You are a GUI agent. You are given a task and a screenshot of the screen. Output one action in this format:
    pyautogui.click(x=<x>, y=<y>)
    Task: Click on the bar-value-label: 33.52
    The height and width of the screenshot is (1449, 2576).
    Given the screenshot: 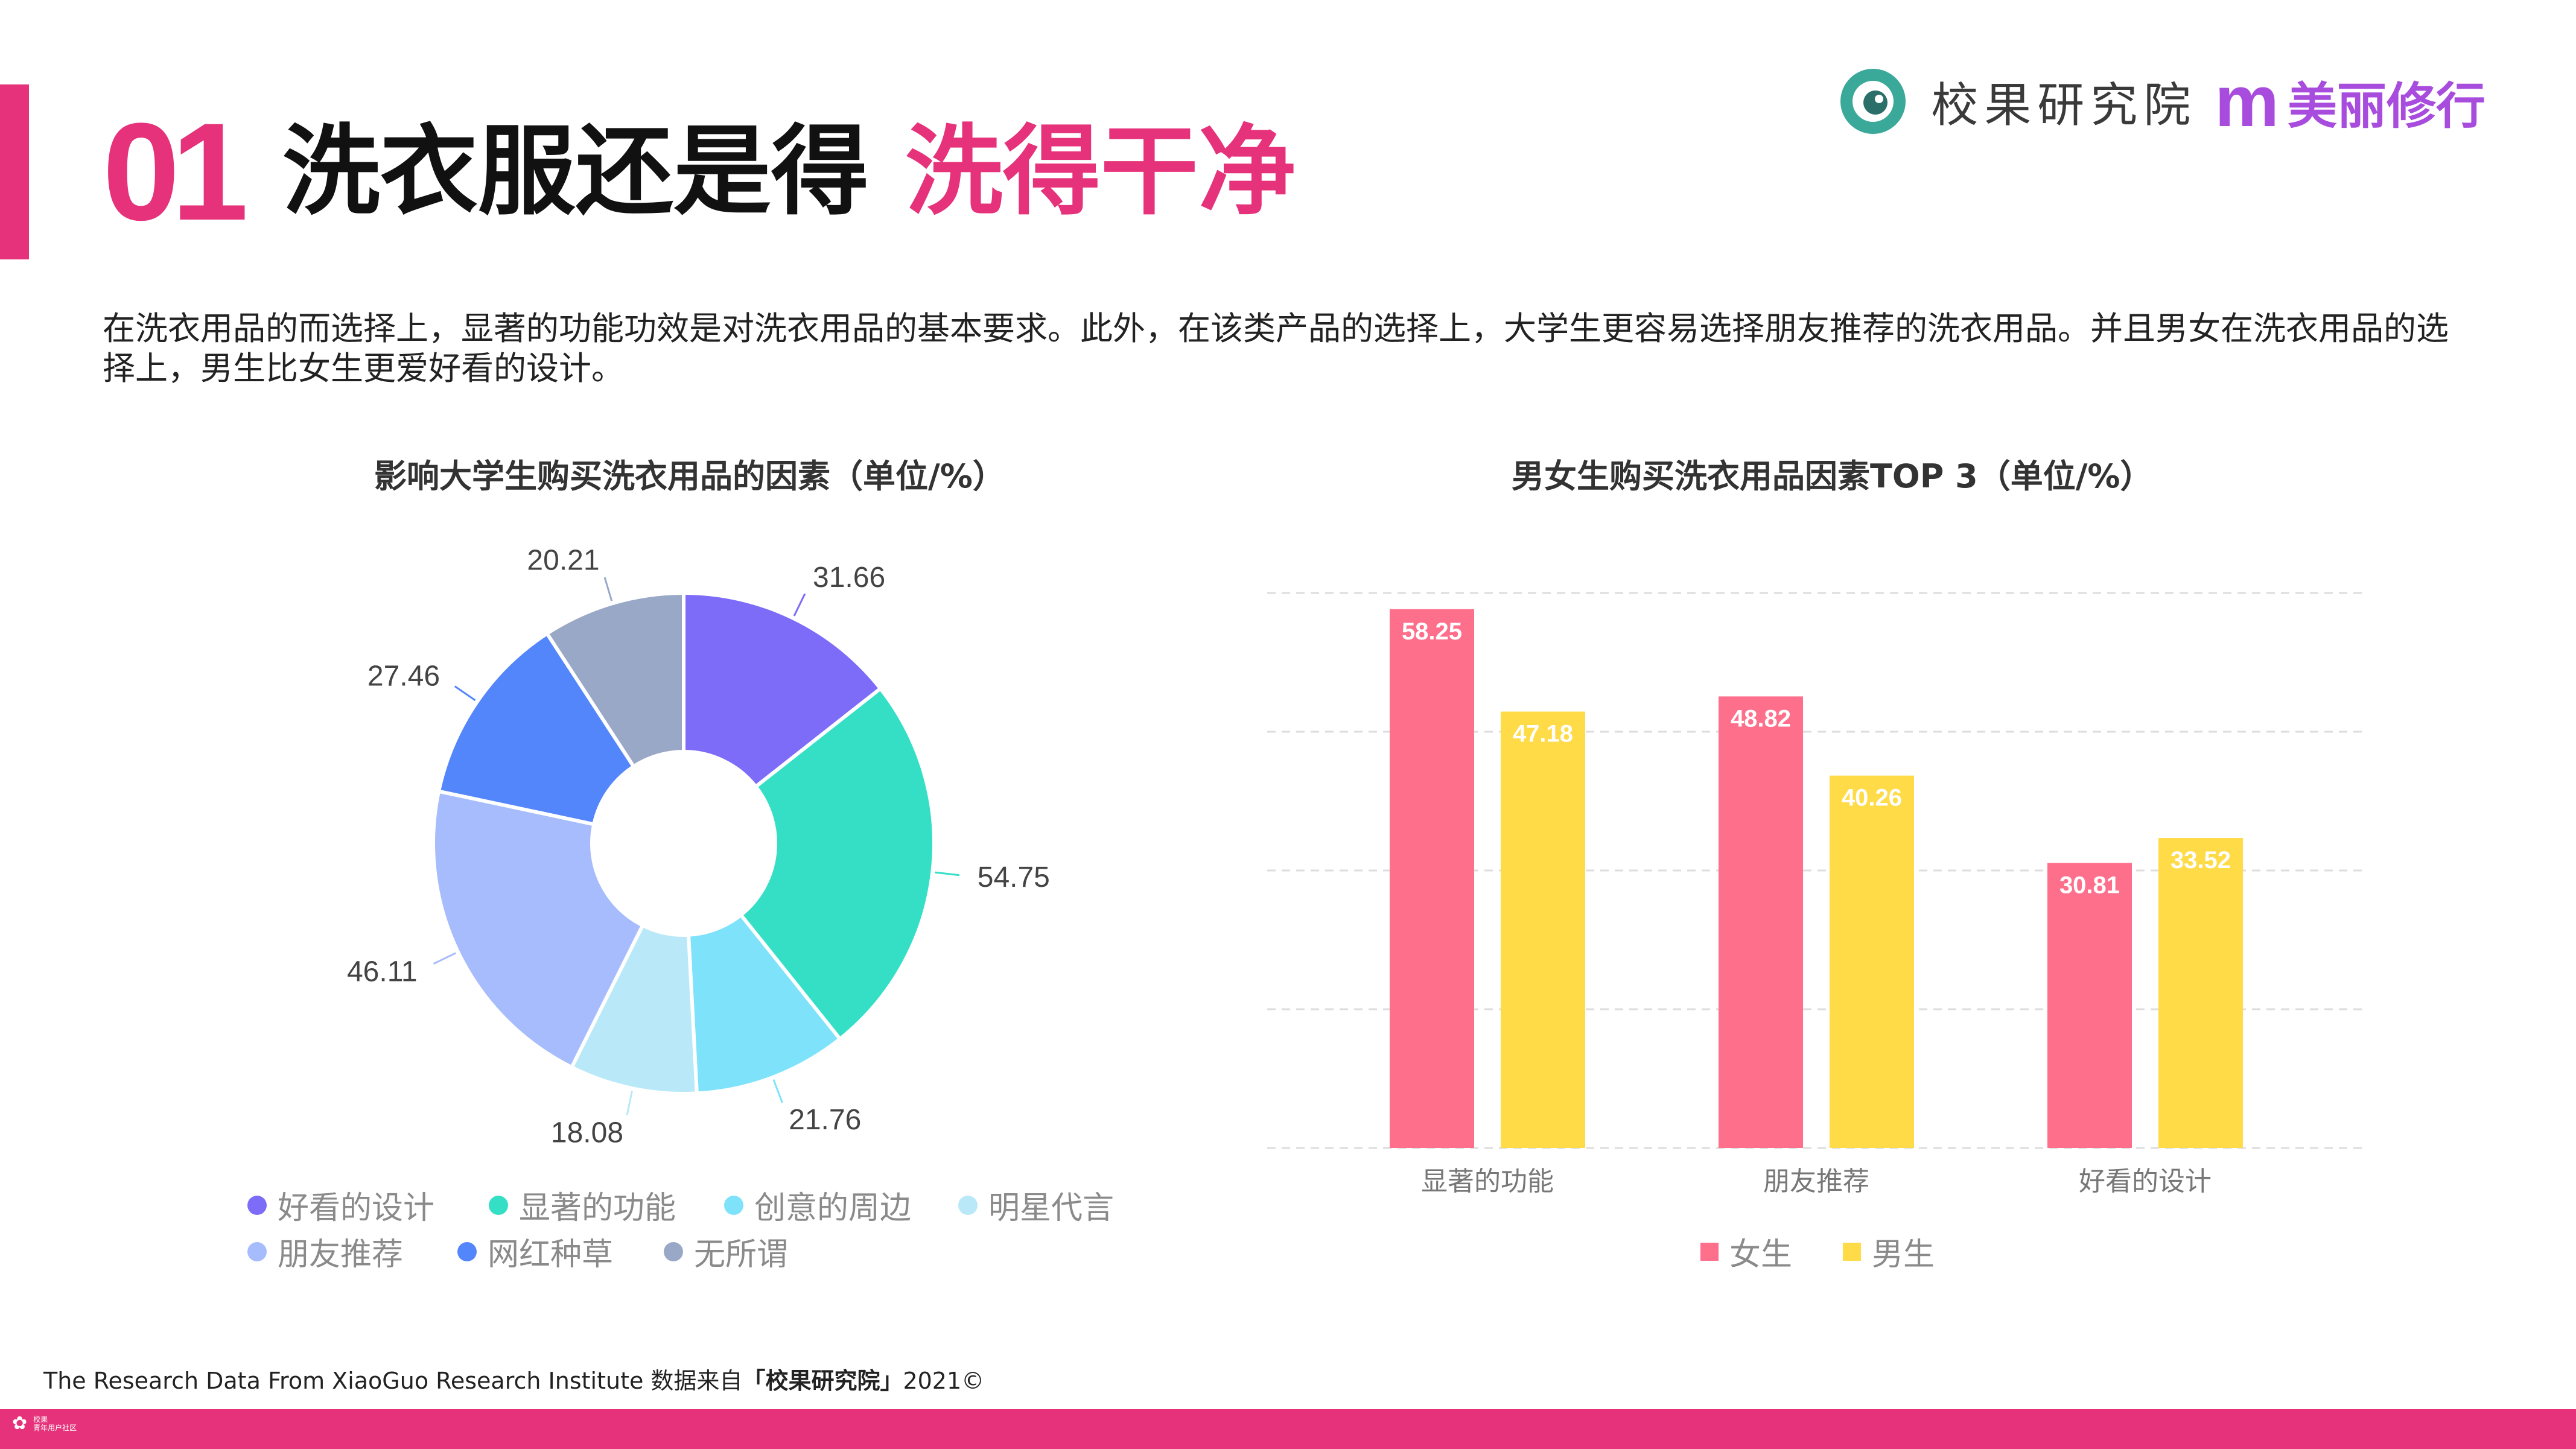 What is the action you would take?
    pyautogui.click(x=2201, y=861)
    